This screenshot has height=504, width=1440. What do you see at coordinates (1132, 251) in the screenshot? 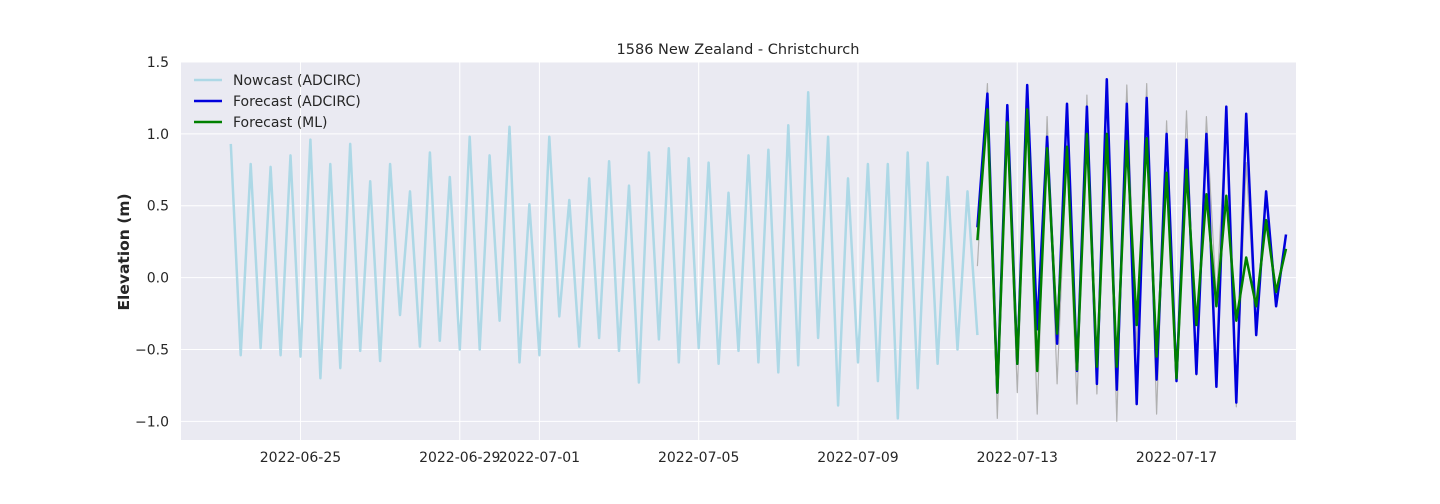
I see `series-line-forecast-ml` at bounding box center [1132, 251].